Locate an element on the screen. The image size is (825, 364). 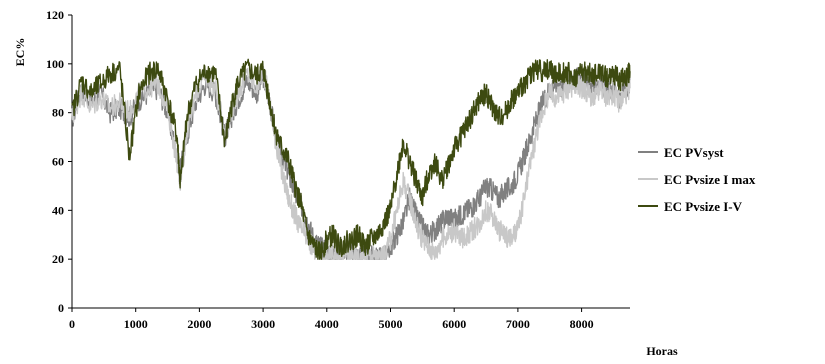
x-tick-label: 3000 is located at coordinates (263, 324).